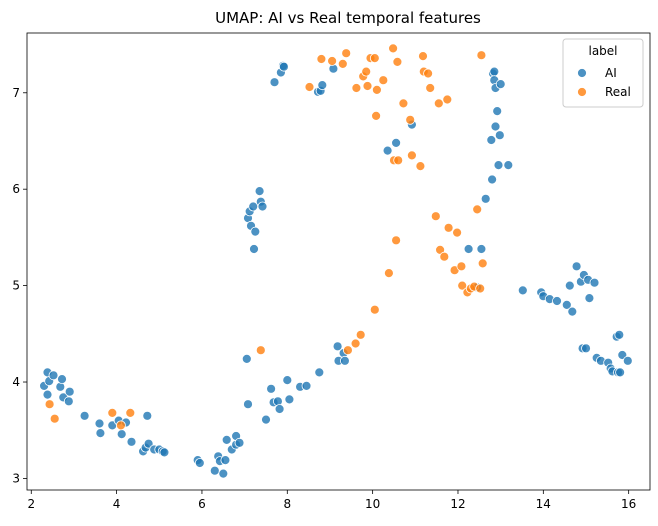  Describe the element at coordinates (202, 504) in the screenshot. I see `x-tick-label: 6` at that location.